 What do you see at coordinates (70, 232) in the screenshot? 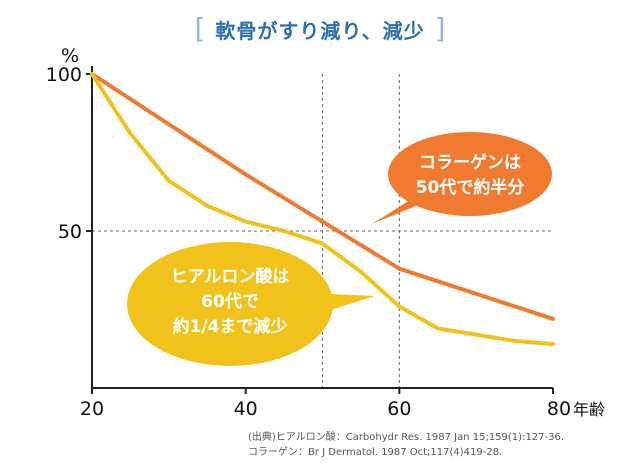
I see `y-tick-label-50: 50` at bounding box center [70, 232].